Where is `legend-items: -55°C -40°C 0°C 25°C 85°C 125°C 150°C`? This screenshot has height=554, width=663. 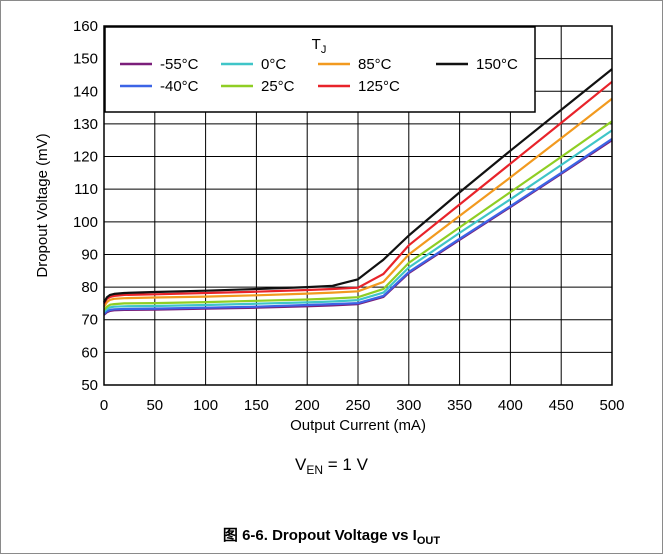 legend-items: -55°C -40°C 0°C 25°C 85°C 125°C 150°C is located at coordinates (319, 75).